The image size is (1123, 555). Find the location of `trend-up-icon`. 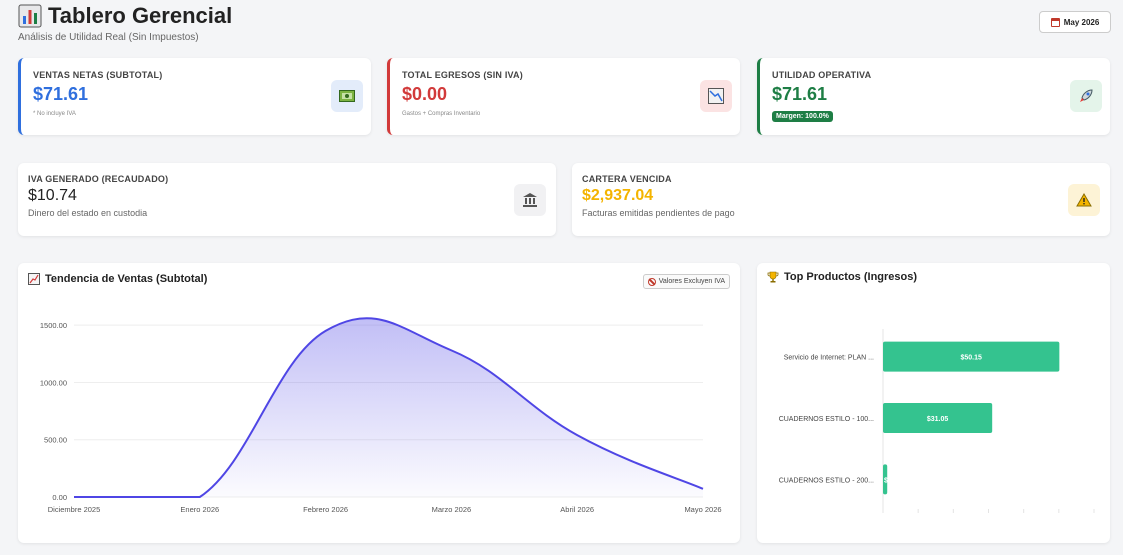

trend-up-icon is located at coordinates (34, 279).